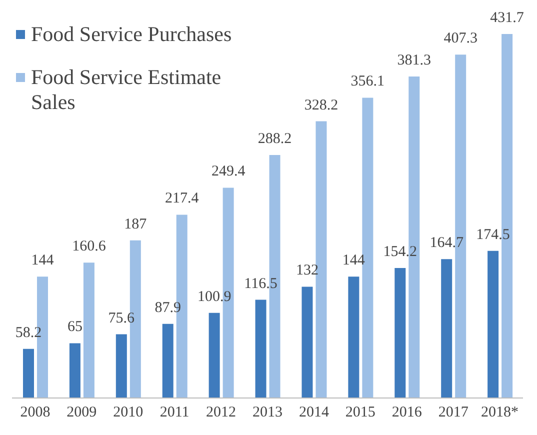 The image size is (537, 435). Describe the element at coordinates (128, 412) in the screenshot. I see `x-tick-label: 2010` at that location.